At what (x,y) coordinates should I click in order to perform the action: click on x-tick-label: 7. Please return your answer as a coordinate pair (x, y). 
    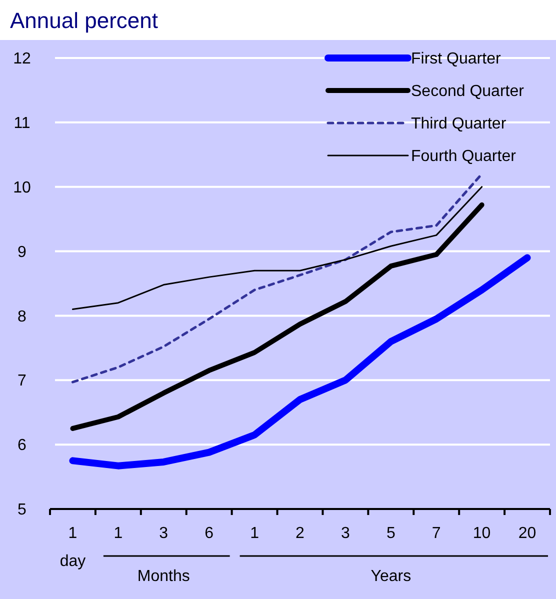
    Looking at the image, I should click on (436, 533).